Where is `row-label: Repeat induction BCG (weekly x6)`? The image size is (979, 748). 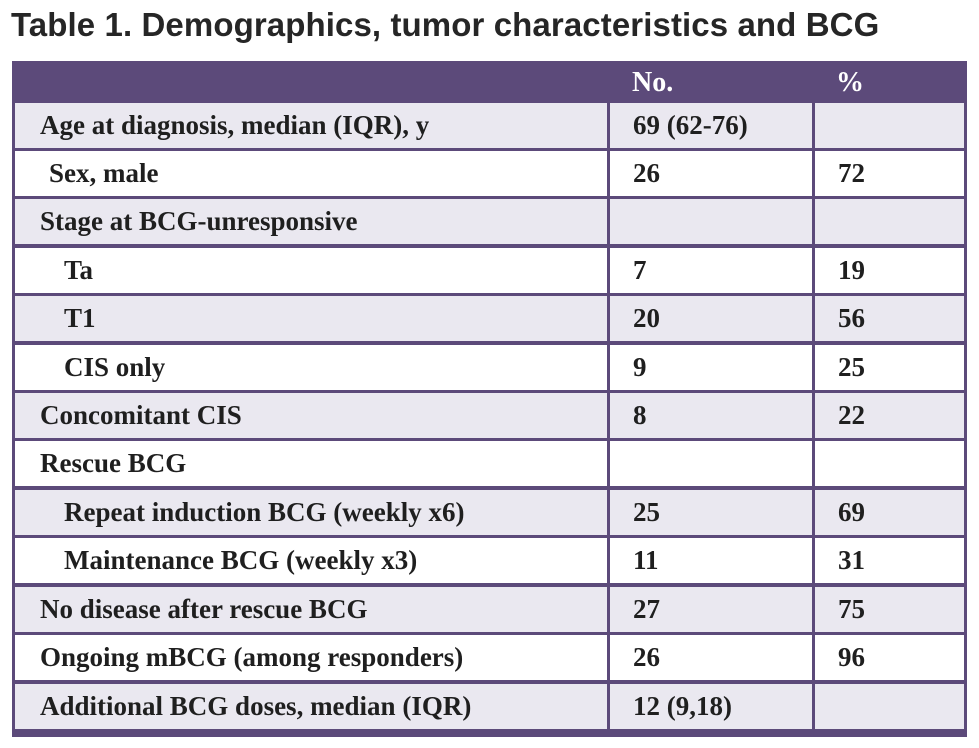 row-label: Repeat induction BCG (weekly x6) is located at coordinates (311, 512).